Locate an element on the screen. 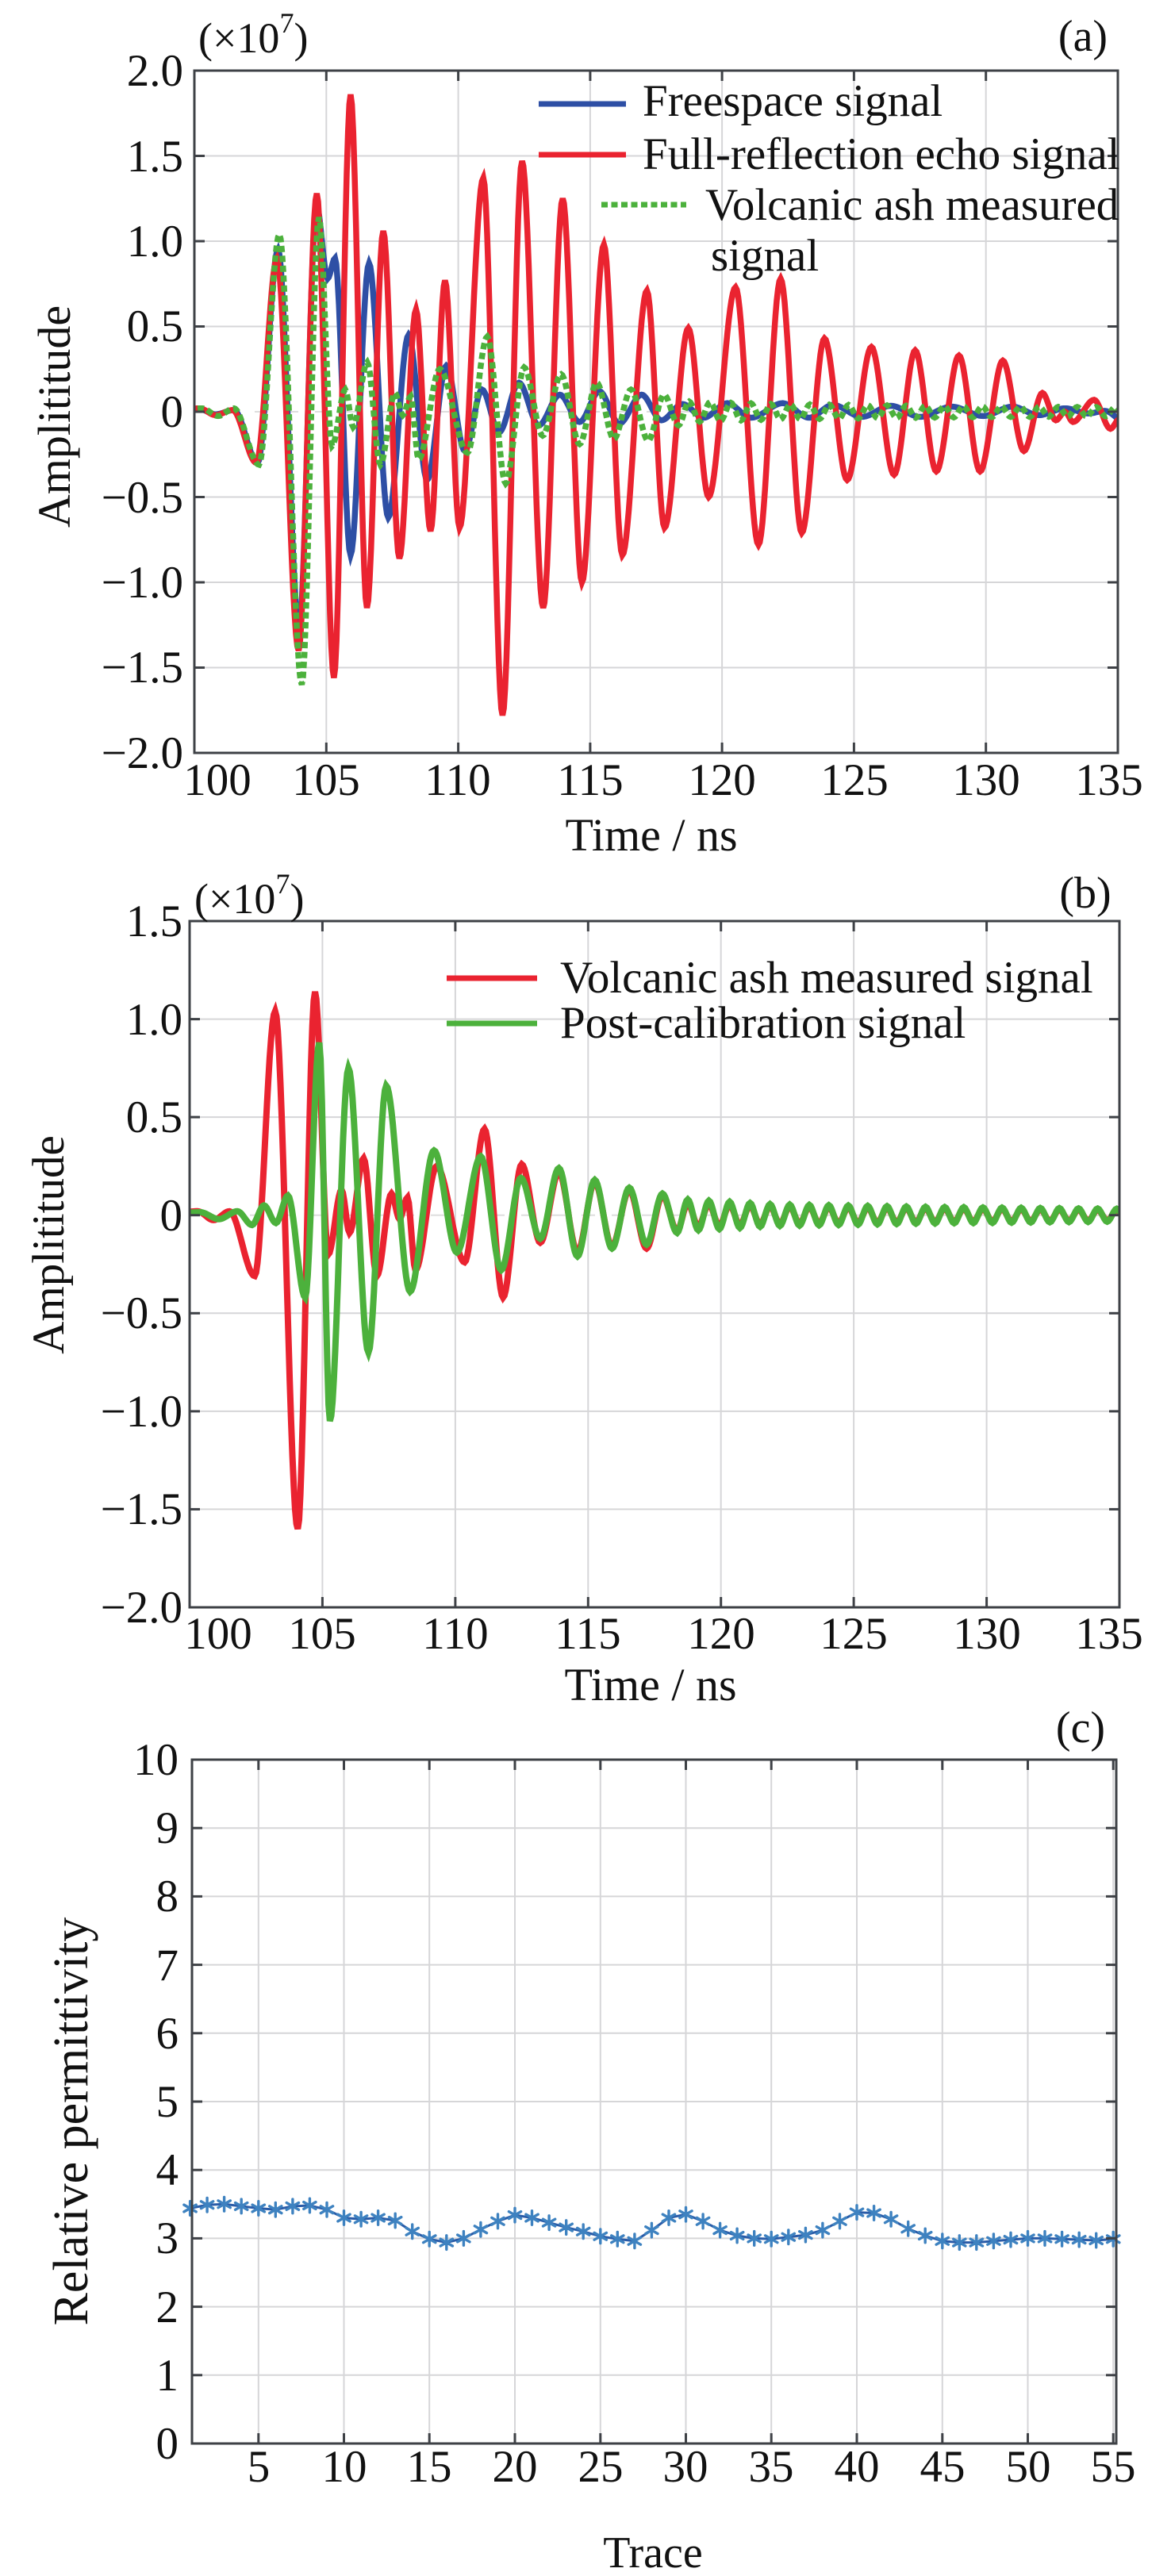 The height and width of the screenshot is (2576, 1171). svg-text: 1 is located at coordinates (167, 2376).